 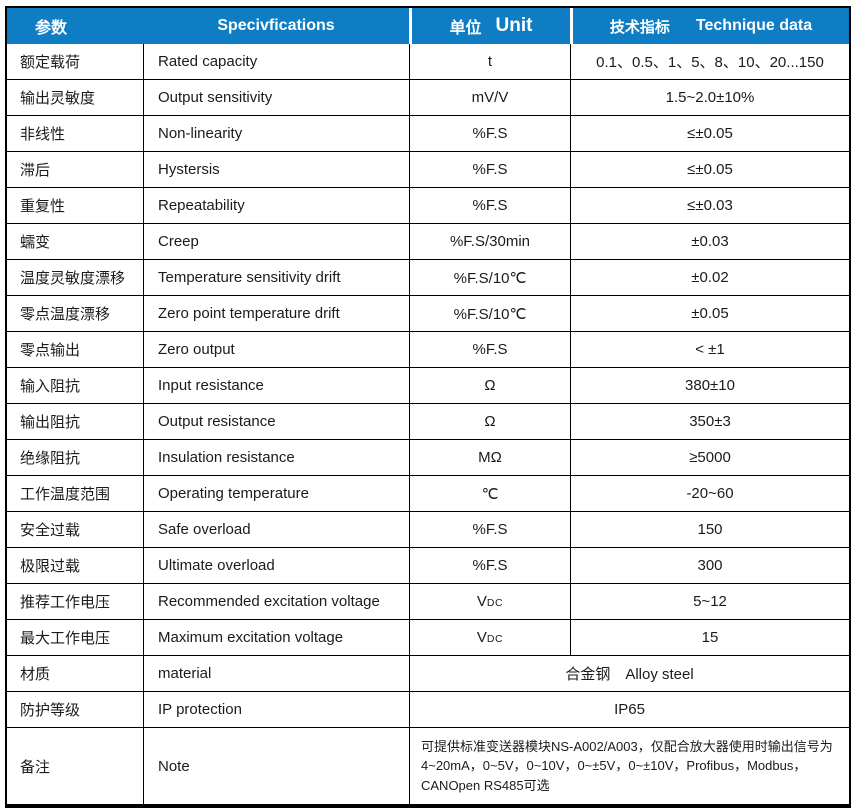 I want to click on table-row-input-resistance: 输入阻抗 Input resistance Ω 380±10, so click(x=428, y=386).